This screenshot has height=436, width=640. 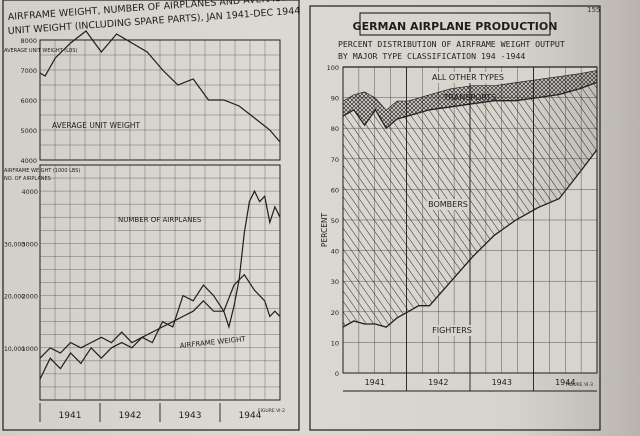 I want to click on y-tick-label: 10, so click(x=335, y=343).